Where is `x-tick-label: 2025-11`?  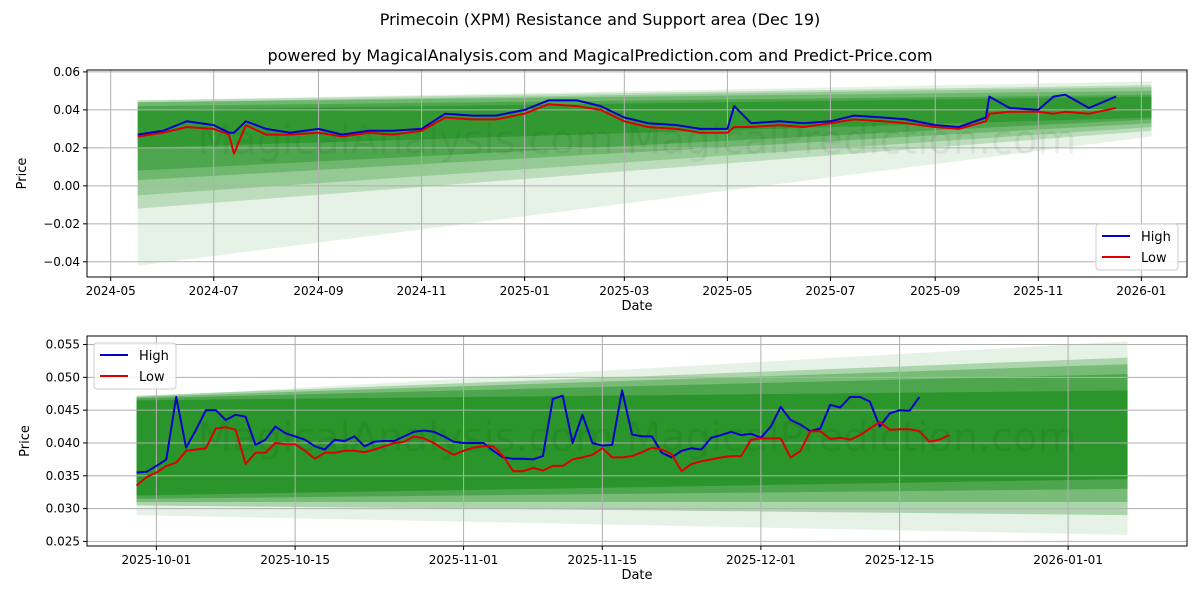
x-tick-label: 2025-11 is located at coordinates (1038, 291).